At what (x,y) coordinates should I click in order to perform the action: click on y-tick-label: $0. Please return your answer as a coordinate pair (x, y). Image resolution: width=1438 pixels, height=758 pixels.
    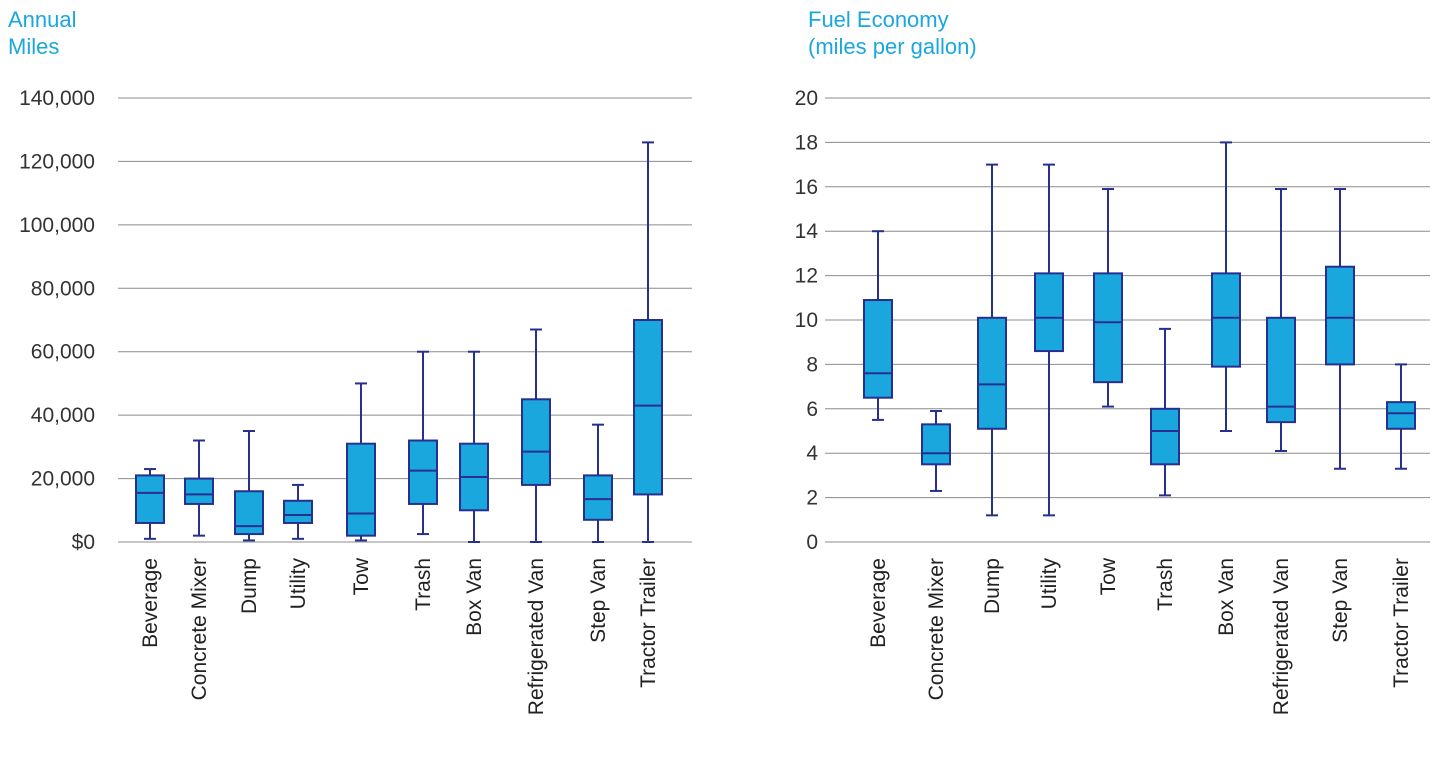
    Looking at the image, I should click on (83, 542).